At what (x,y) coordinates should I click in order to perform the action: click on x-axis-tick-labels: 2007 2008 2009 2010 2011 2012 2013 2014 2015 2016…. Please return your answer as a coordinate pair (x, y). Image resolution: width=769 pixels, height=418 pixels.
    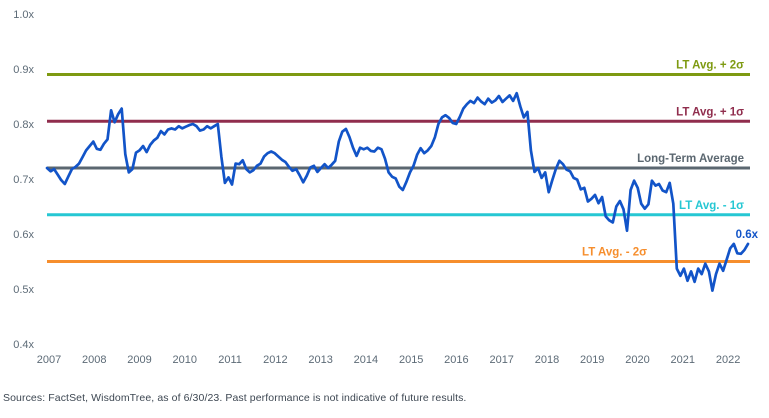
    Looking at the image, I should click on (389, 360).